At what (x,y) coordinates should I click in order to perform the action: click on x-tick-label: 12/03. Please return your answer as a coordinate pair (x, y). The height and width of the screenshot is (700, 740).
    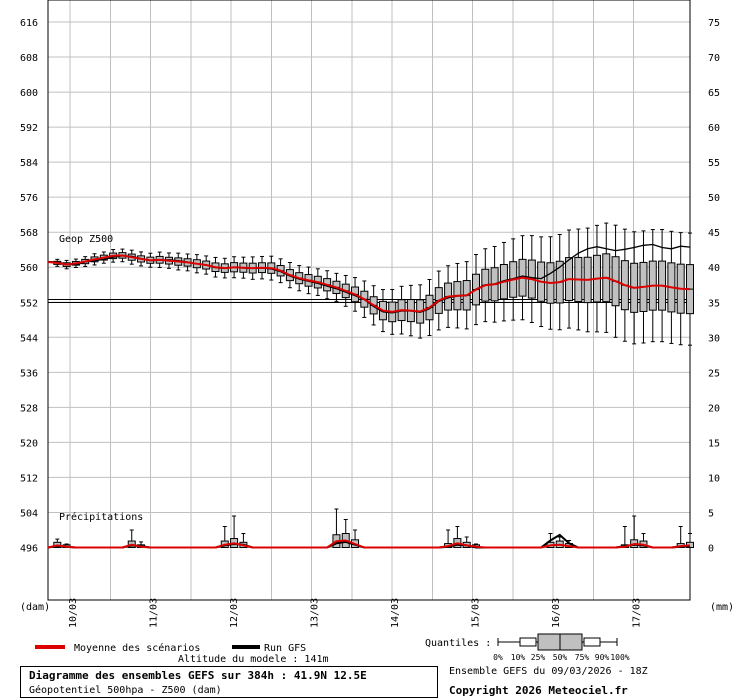
    Looking at the image, I should click on (234, 613).